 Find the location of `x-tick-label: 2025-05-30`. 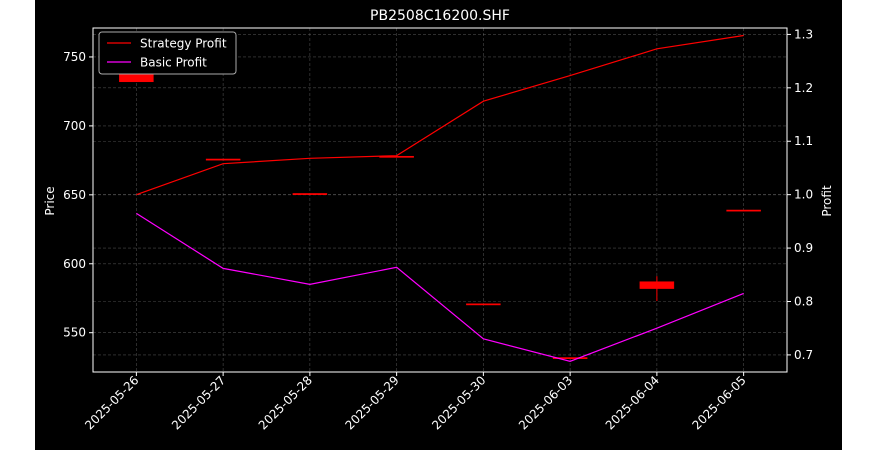

x-tick-label: 2025-05-30 is located at coordinates (458, 402).